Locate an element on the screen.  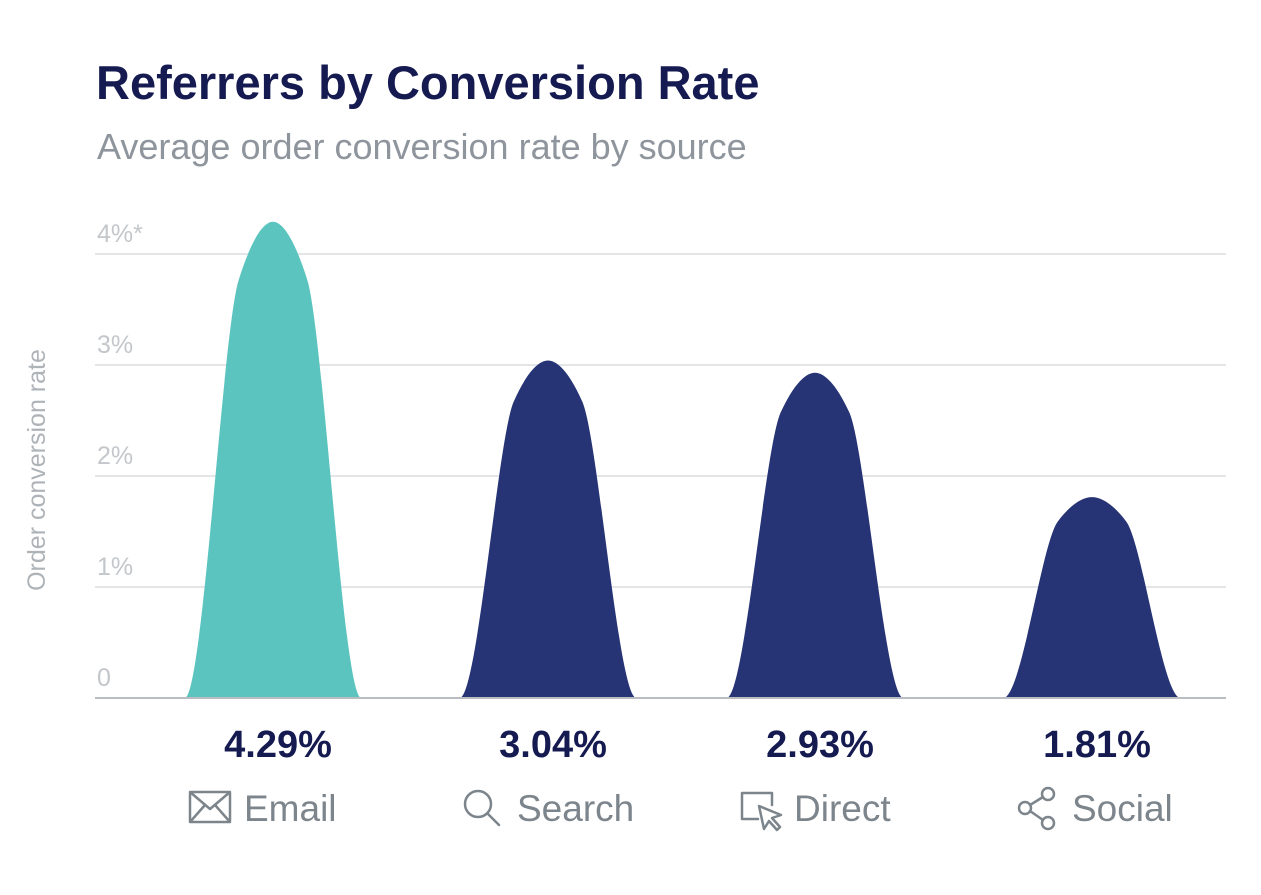
value-labels: 4.29% 3.04% 2.93% 1.81% is located at coordinates (687, 745).